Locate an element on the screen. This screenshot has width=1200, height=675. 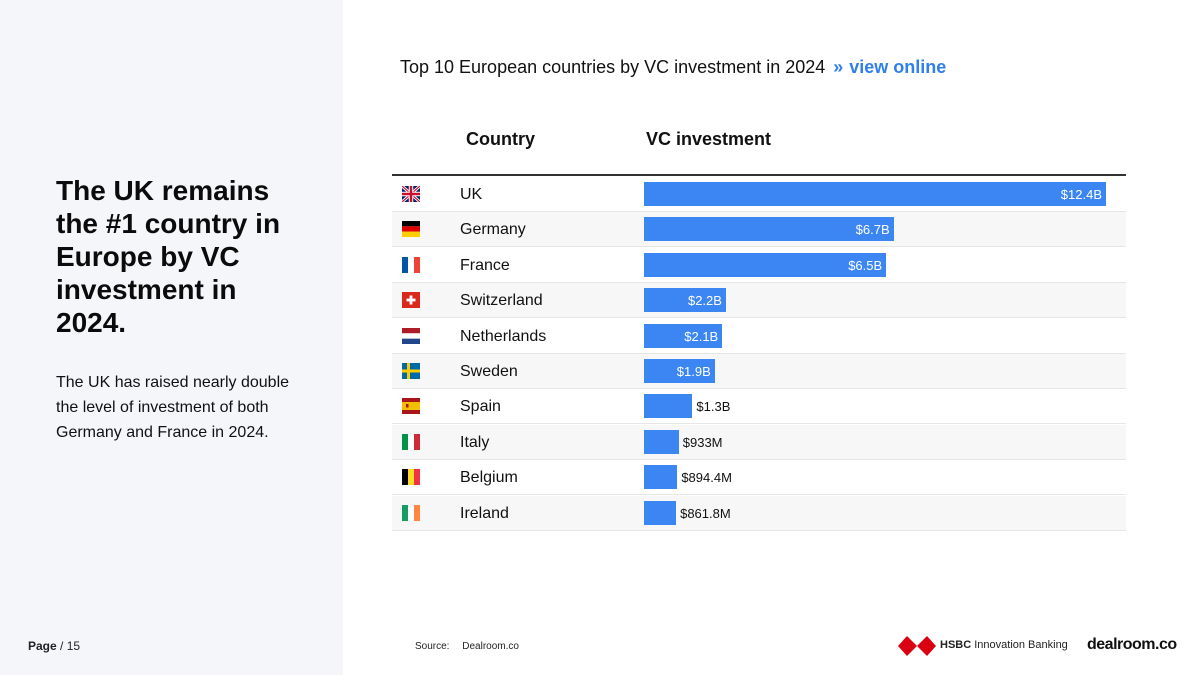
page-number: Page / 15 is located at coordinates (54, 646).